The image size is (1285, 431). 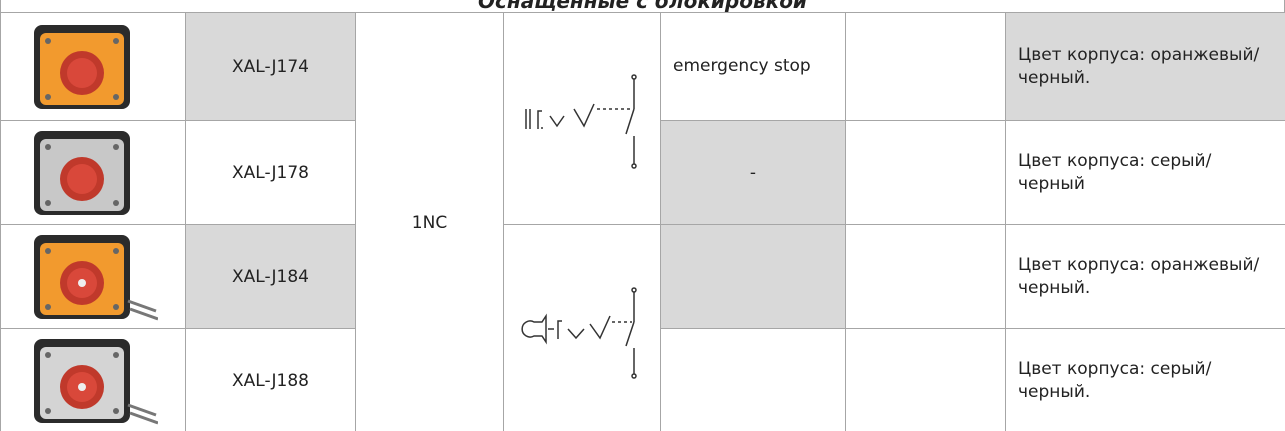 I want to click on description-cell: Цвет корпуса: серый/черный, so click(x=1145, y=172).